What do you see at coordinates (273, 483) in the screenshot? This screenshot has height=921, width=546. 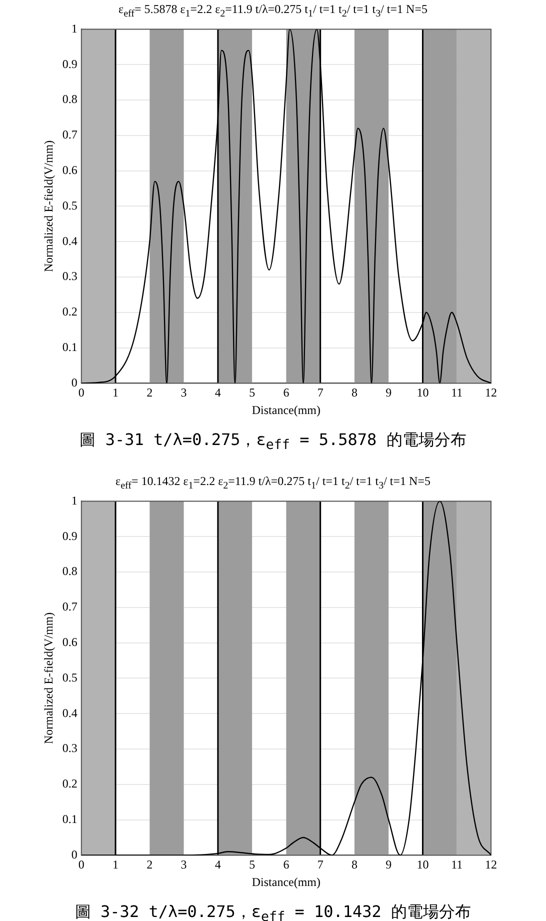 I see `chart-title: ε$_{eff}$= 10.1432 ε$_{1}$=2.2 ε$_{2}$=11.9 t/λ=0.275 t$_{1}$/ t=1 t$_{2}$/ t=1 t$_{3}$/ t=1 N=5` at bounding box center [273, 483].